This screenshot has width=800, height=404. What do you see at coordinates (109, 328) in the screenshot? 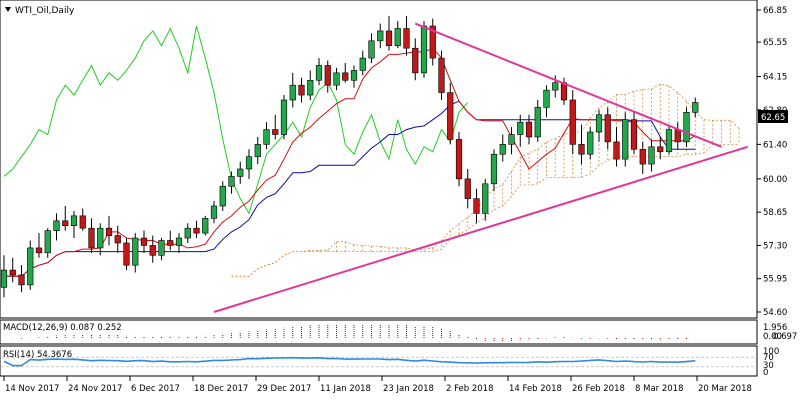
I see `macd-value-2: 0.252` at bounding box center [109, 328].